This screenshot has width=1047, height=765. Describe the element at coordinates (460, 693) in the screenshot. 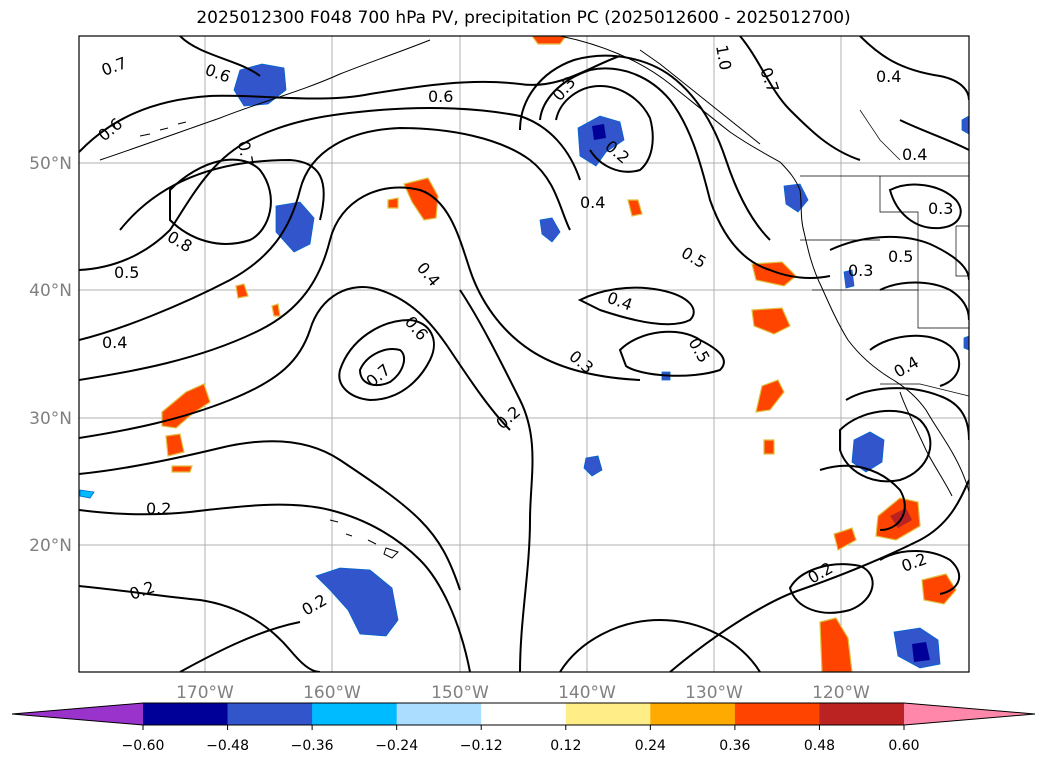

I see `lon-tick-label: 150°W` at that location.